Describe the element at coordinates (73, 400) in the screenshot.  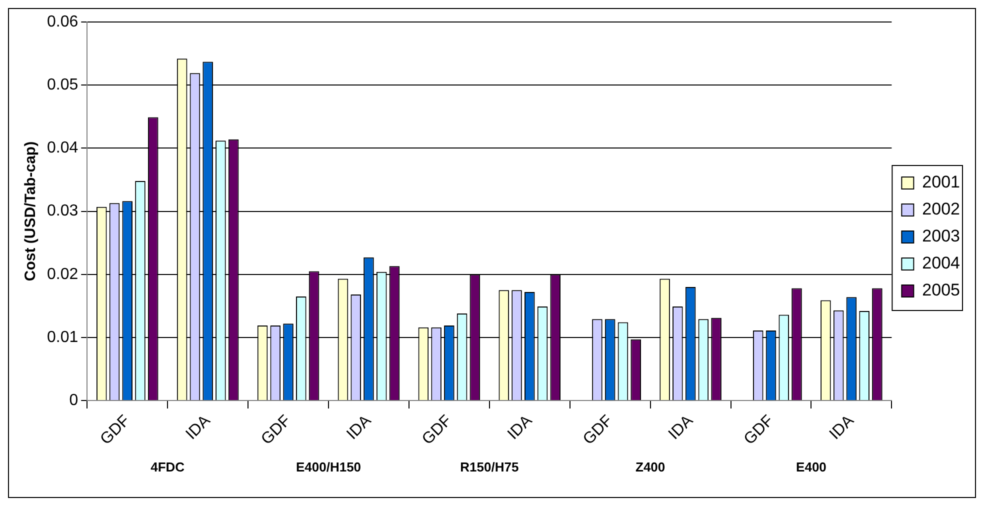
I see `y-tick-label: 0` at that location.